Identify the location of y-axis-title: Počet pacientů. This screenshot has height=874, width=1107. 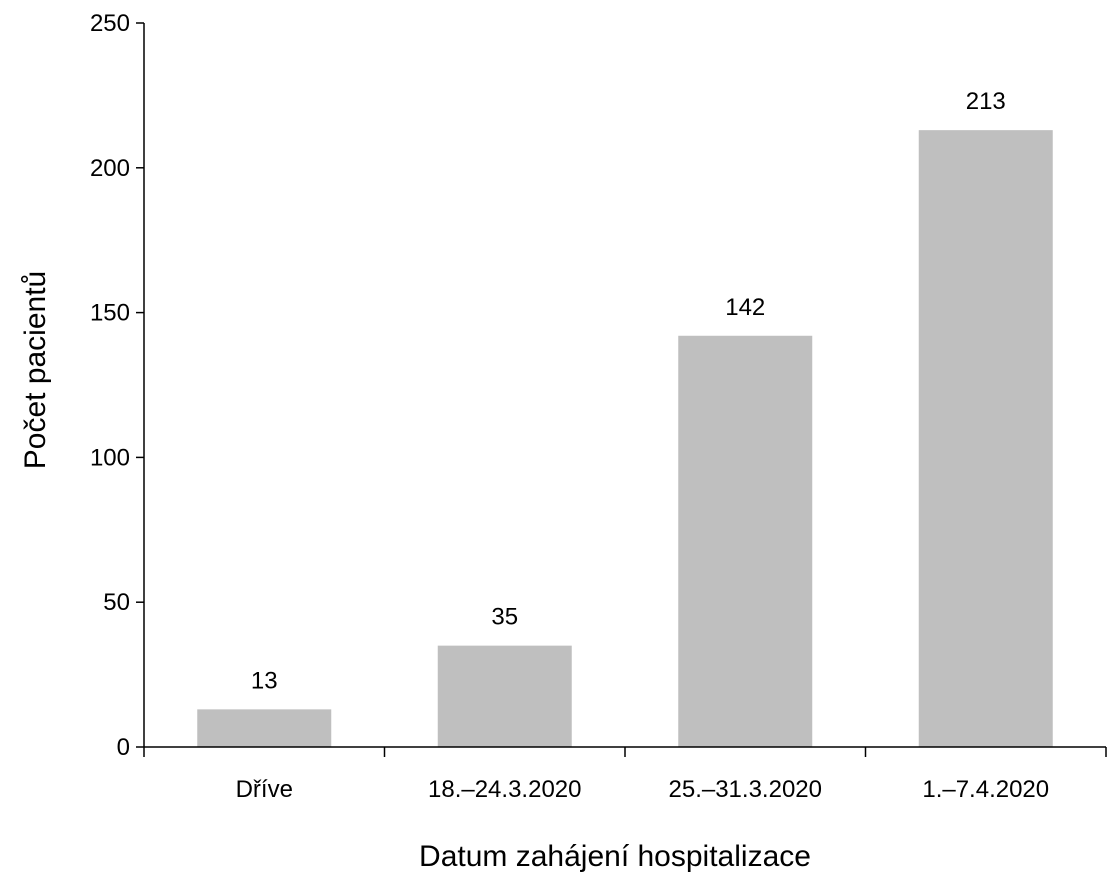
(35, 370).